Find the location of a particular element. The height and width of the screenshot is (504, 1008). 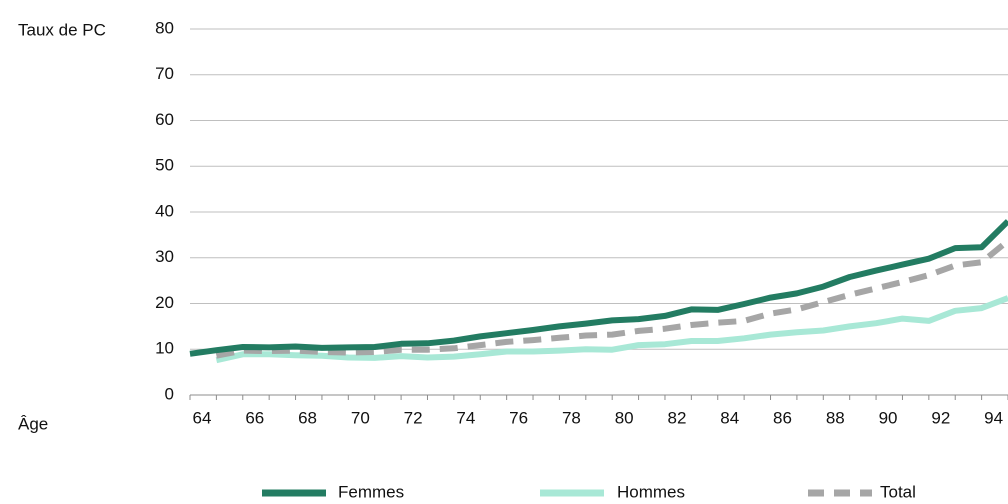

x-tick-label: 94 is located at coordinates (993, 417).